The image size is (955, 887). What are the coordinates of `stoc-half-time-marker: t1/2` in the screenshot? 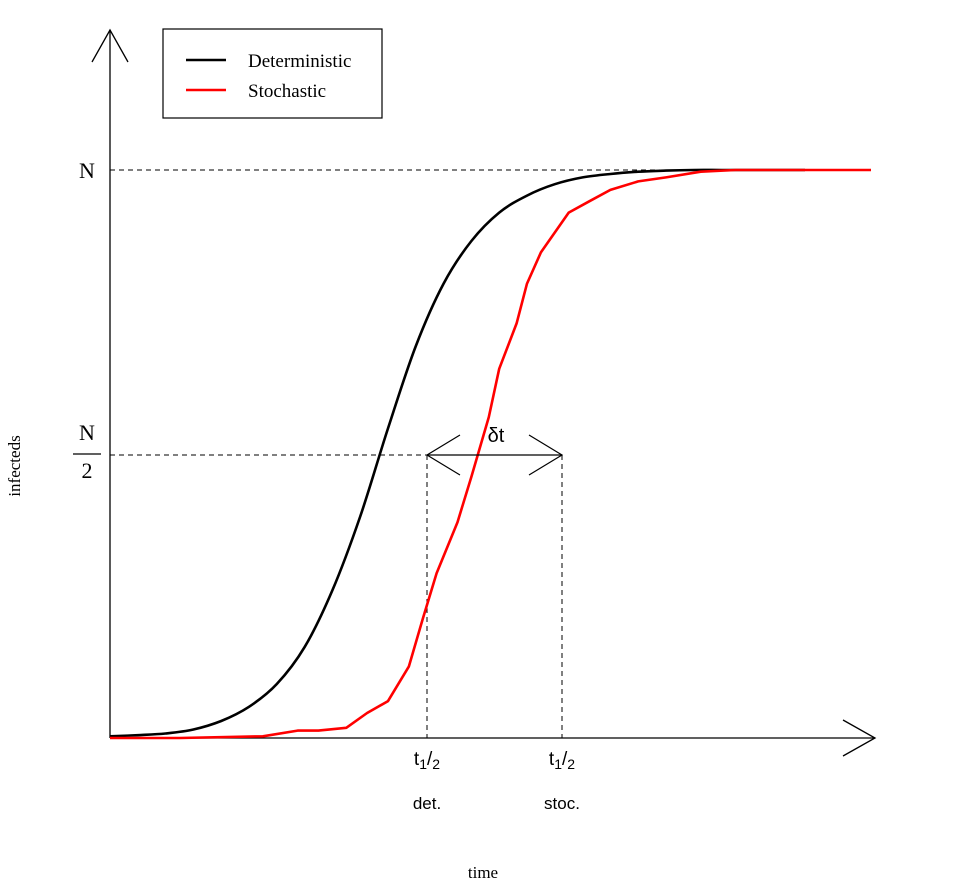 It's located at (562, 760).